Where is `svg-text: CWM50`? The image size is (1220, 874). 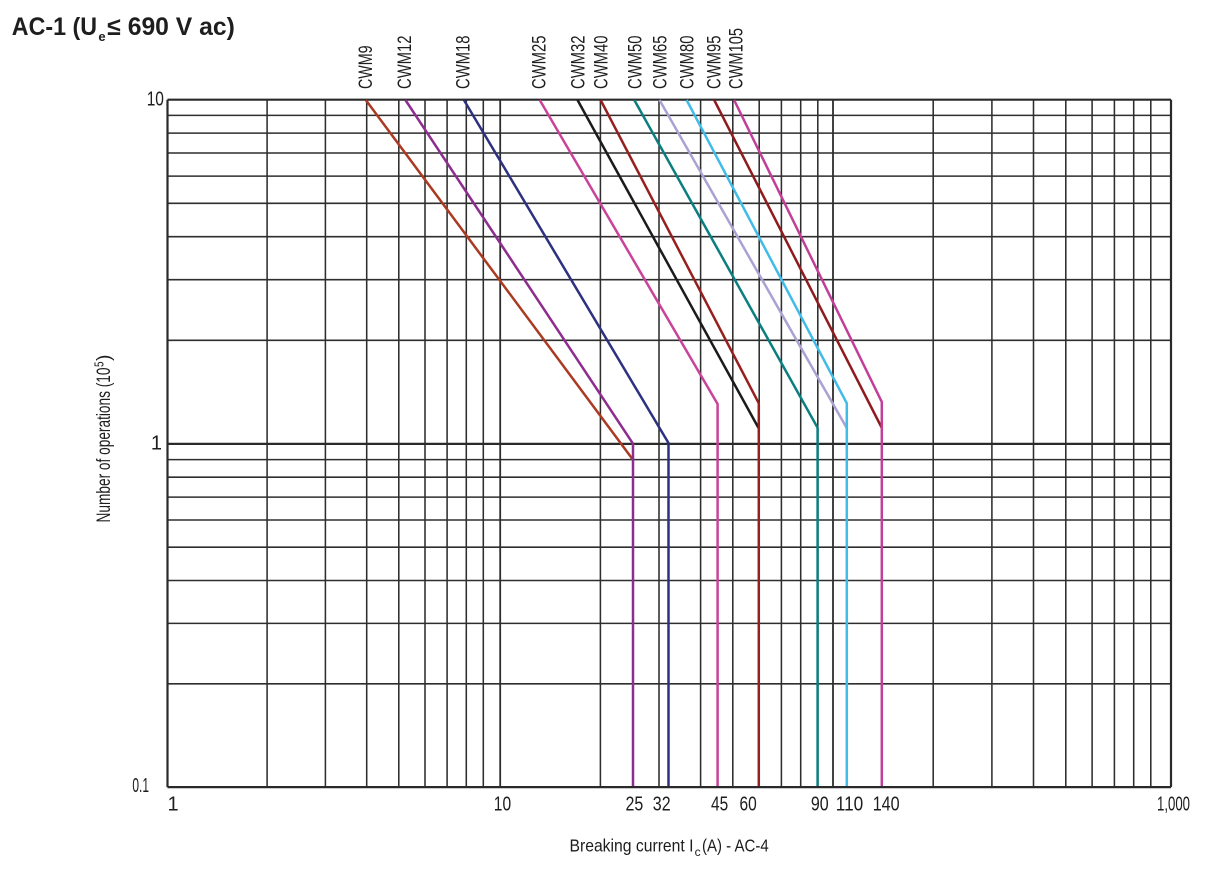 svg-text: CWM50 is located at coordinates (635, 62).